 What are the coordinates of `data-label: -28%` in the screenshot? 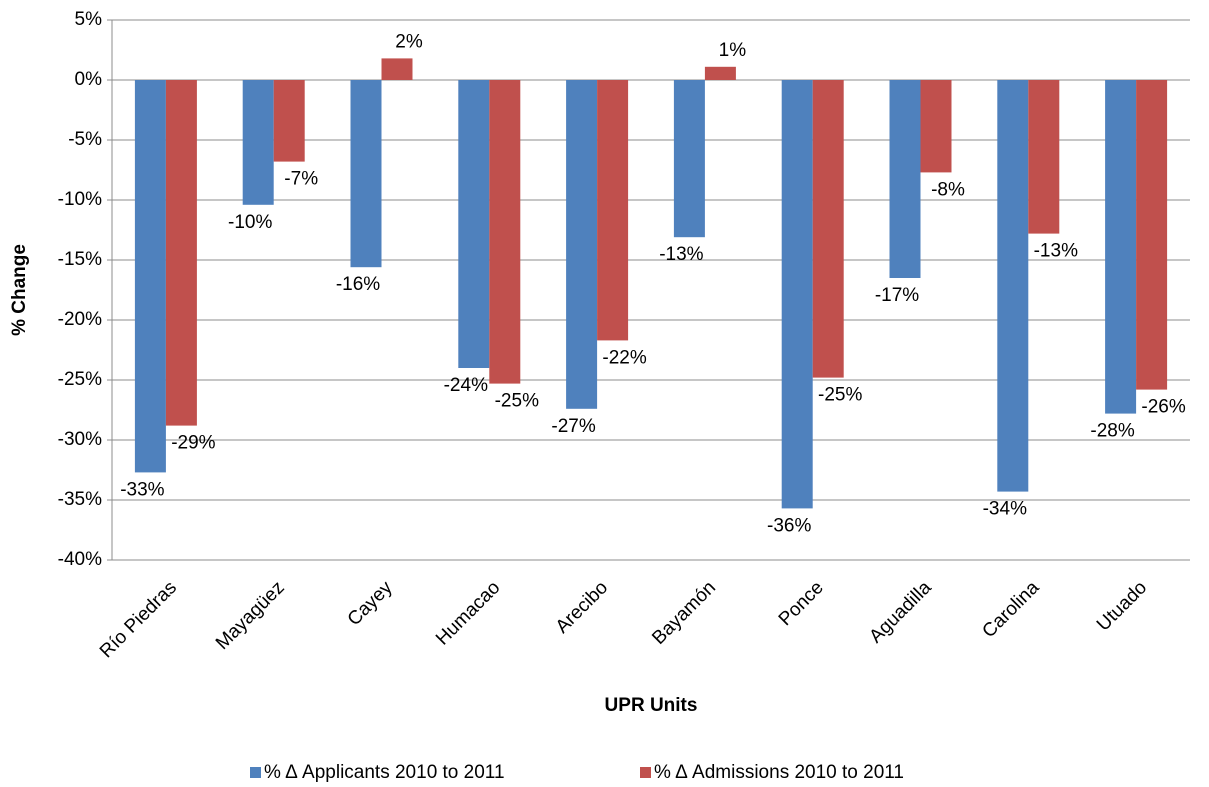 It's located at (1112, 431).